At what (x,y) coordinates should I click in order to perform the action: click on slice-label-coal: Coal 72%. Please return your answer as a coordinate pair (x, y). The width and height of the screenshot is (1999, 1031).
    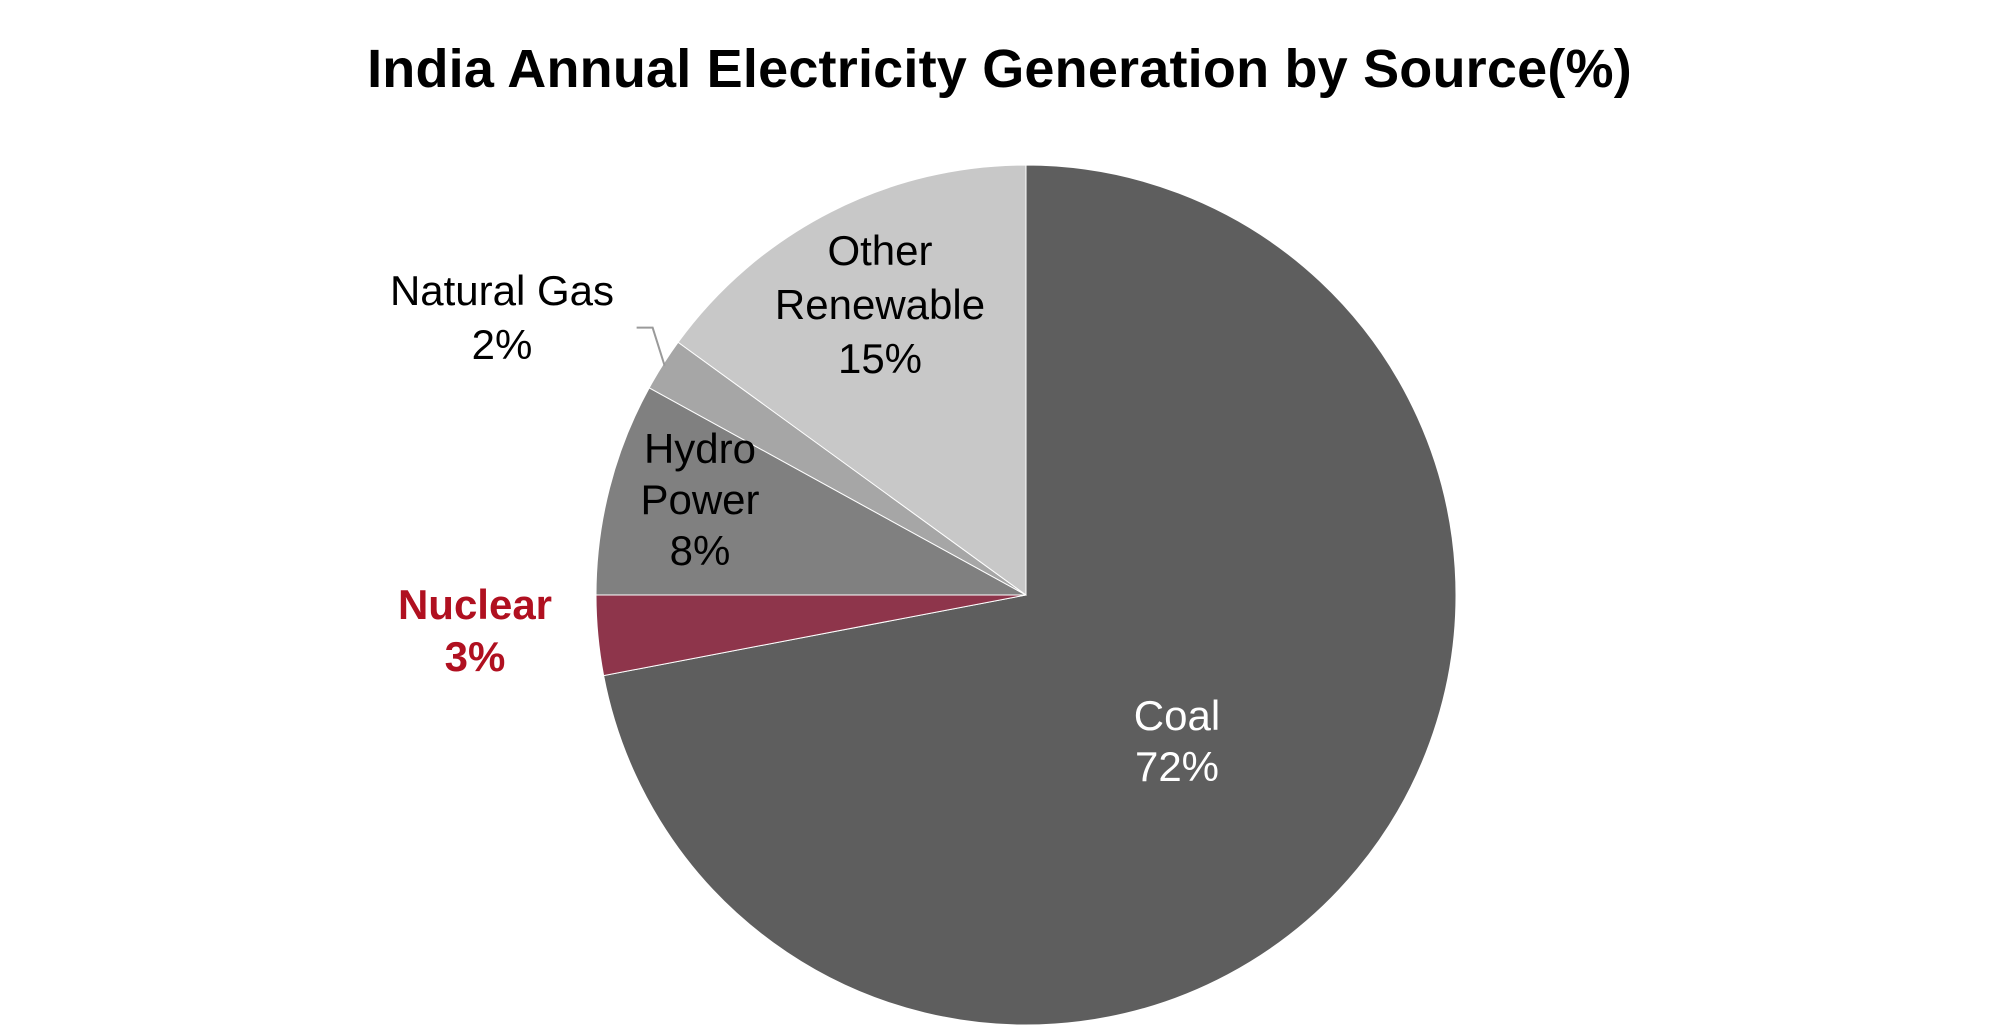
    Looking at the image, I should click on (1177, 741).